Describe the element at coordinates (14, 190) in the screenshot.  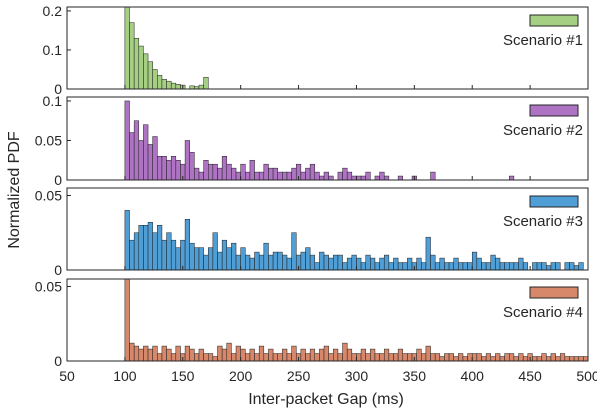
I see `y-axis-label: Normalized PDF` at that location.